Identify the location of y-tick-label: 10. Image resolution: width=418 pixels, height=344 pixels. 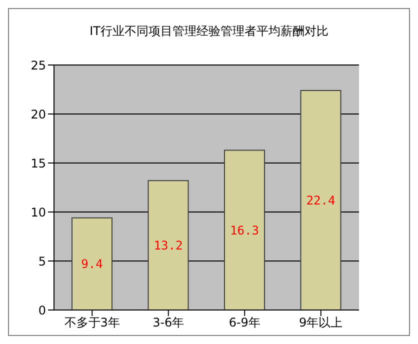
(38, 212).